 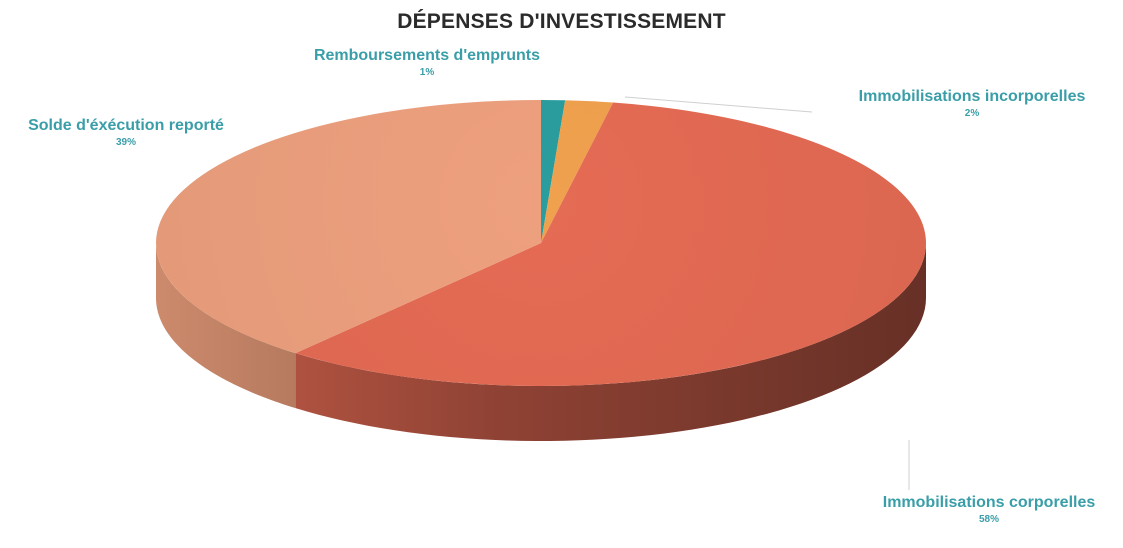 I want to click on slice-label-remboursements: Remboursements d'emprunts 1%, so click(x=427, y=63).